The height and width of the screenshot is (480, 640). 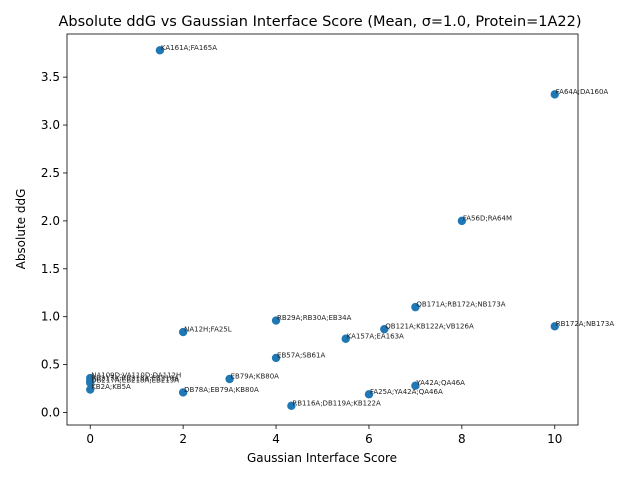 I want to click on point-label: KB2A;KB5A, so click(x=111, y=387).